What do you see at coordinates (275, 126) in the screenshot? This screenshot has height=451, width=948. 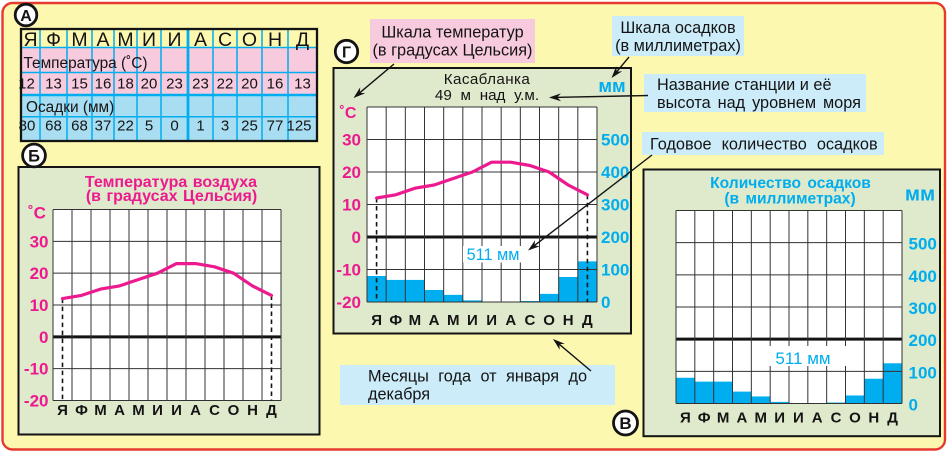 I see `svg-text: 77` at bounding box center [275, 126].